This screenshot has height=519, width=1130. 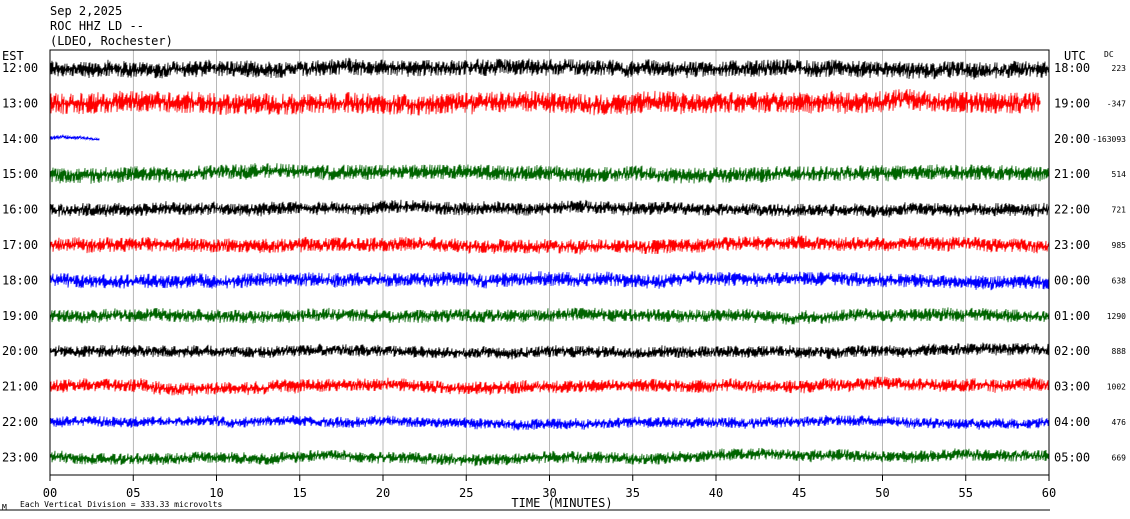 I want to click on dc-label-9: 1002, so click(x=1116, y=387).